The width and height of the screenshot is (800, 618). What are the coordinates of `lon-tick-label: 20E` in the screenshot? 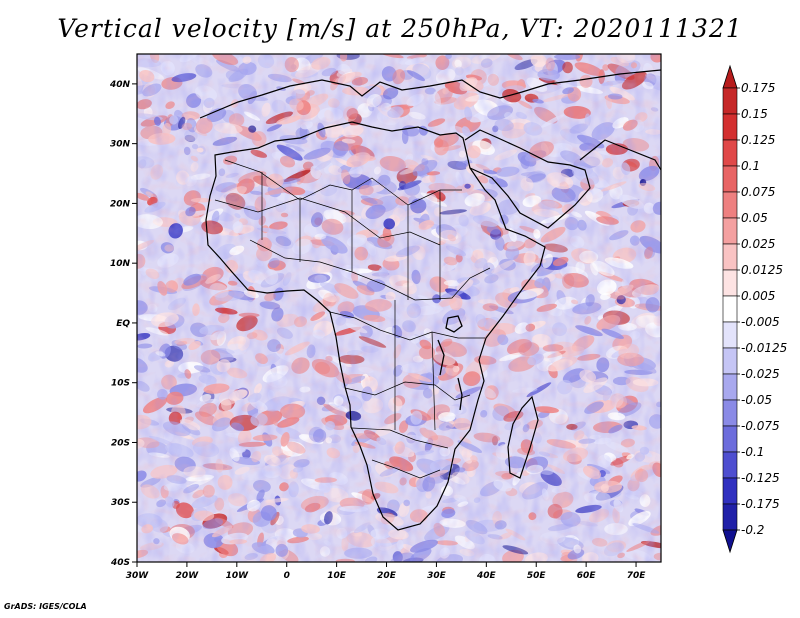 It's located at (387, 576).